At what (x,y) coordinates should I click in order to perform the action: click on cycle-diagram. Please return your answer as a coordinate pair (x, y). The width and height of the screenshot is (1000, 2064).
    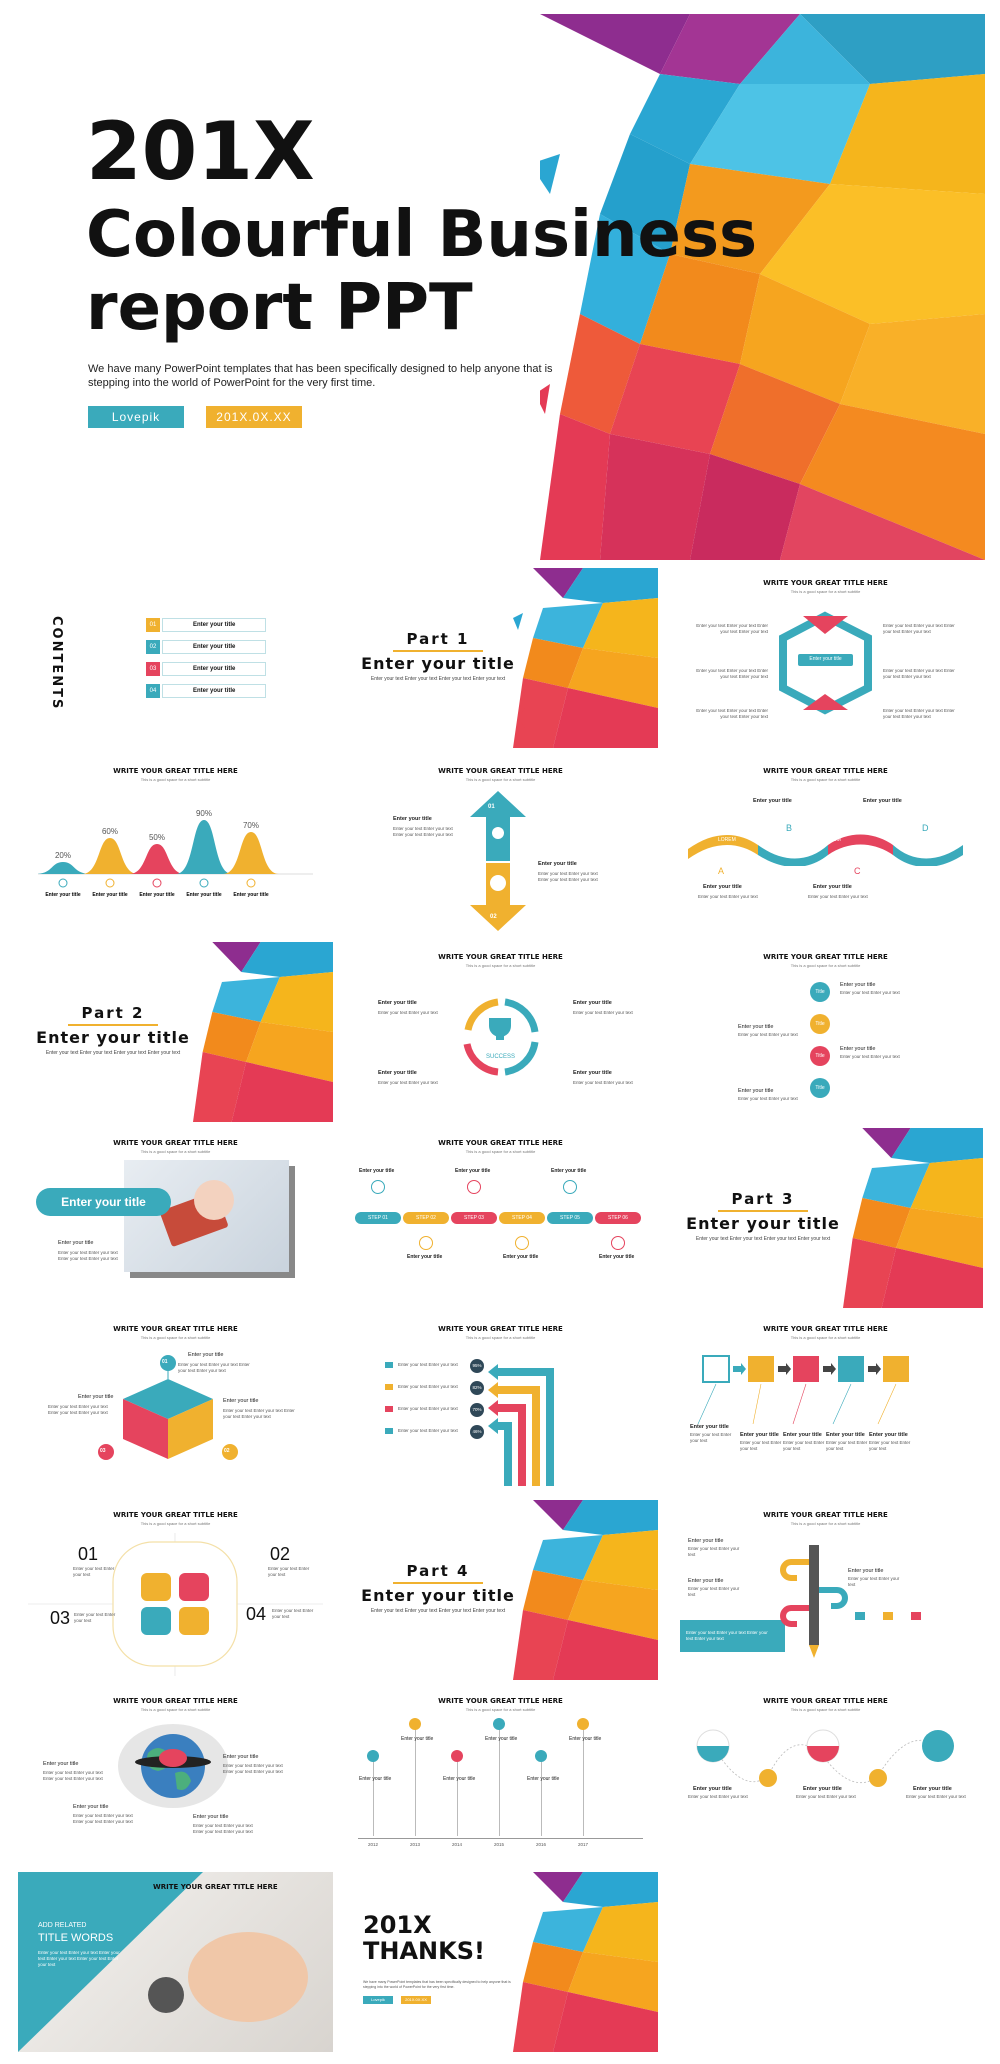
    Looking at the image, I should click on (501, 1037).